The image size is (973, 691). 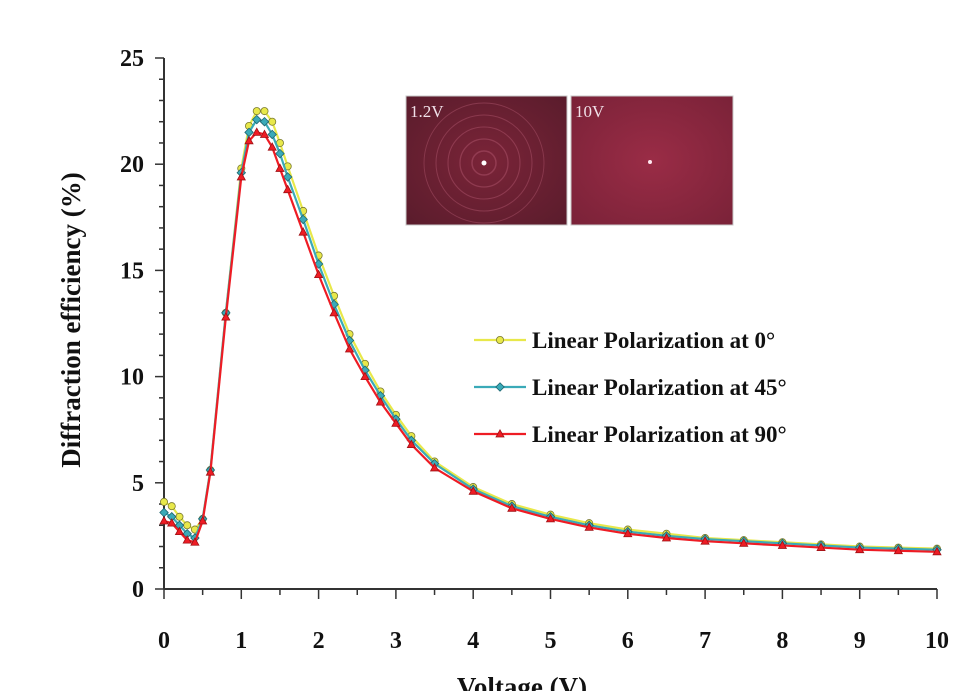 I want to click on x-tick-label: 7, so click(x=705, y=641).